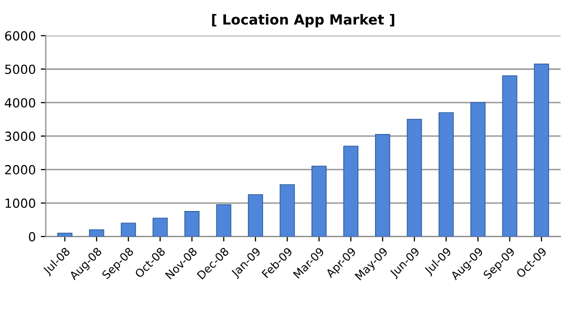  Describe the element at coordinates (20, 103) in the screenshot. I see `y-tick-label: 4000` at that location.